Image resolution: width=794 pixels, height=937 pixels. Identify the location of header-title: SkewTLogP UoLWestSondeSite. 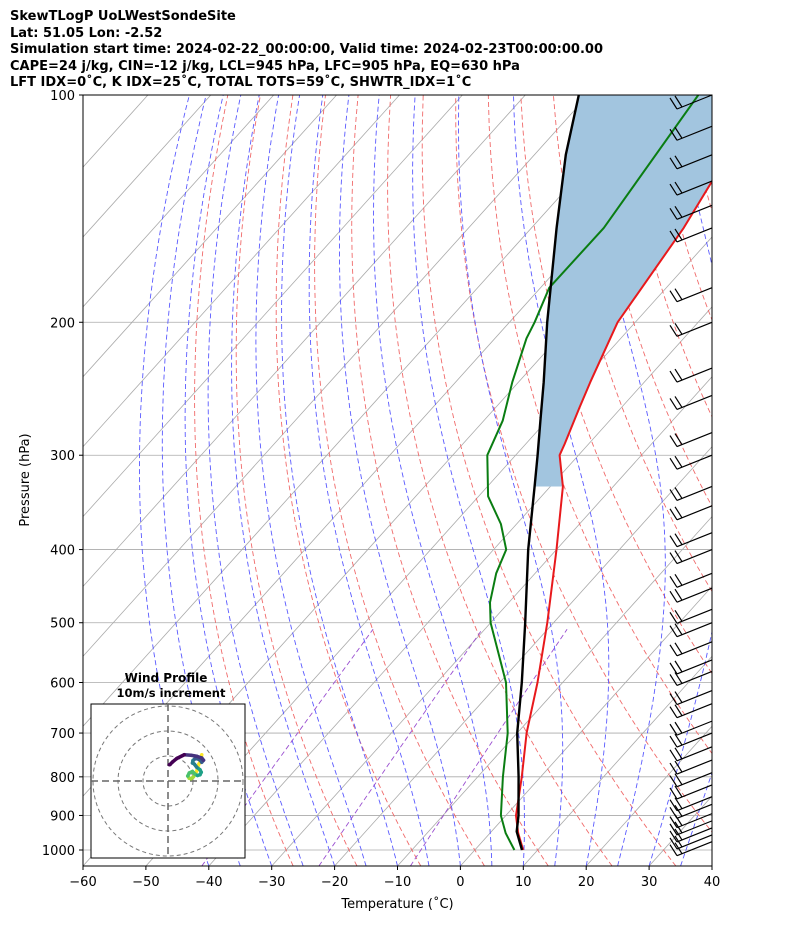
(123, 16).